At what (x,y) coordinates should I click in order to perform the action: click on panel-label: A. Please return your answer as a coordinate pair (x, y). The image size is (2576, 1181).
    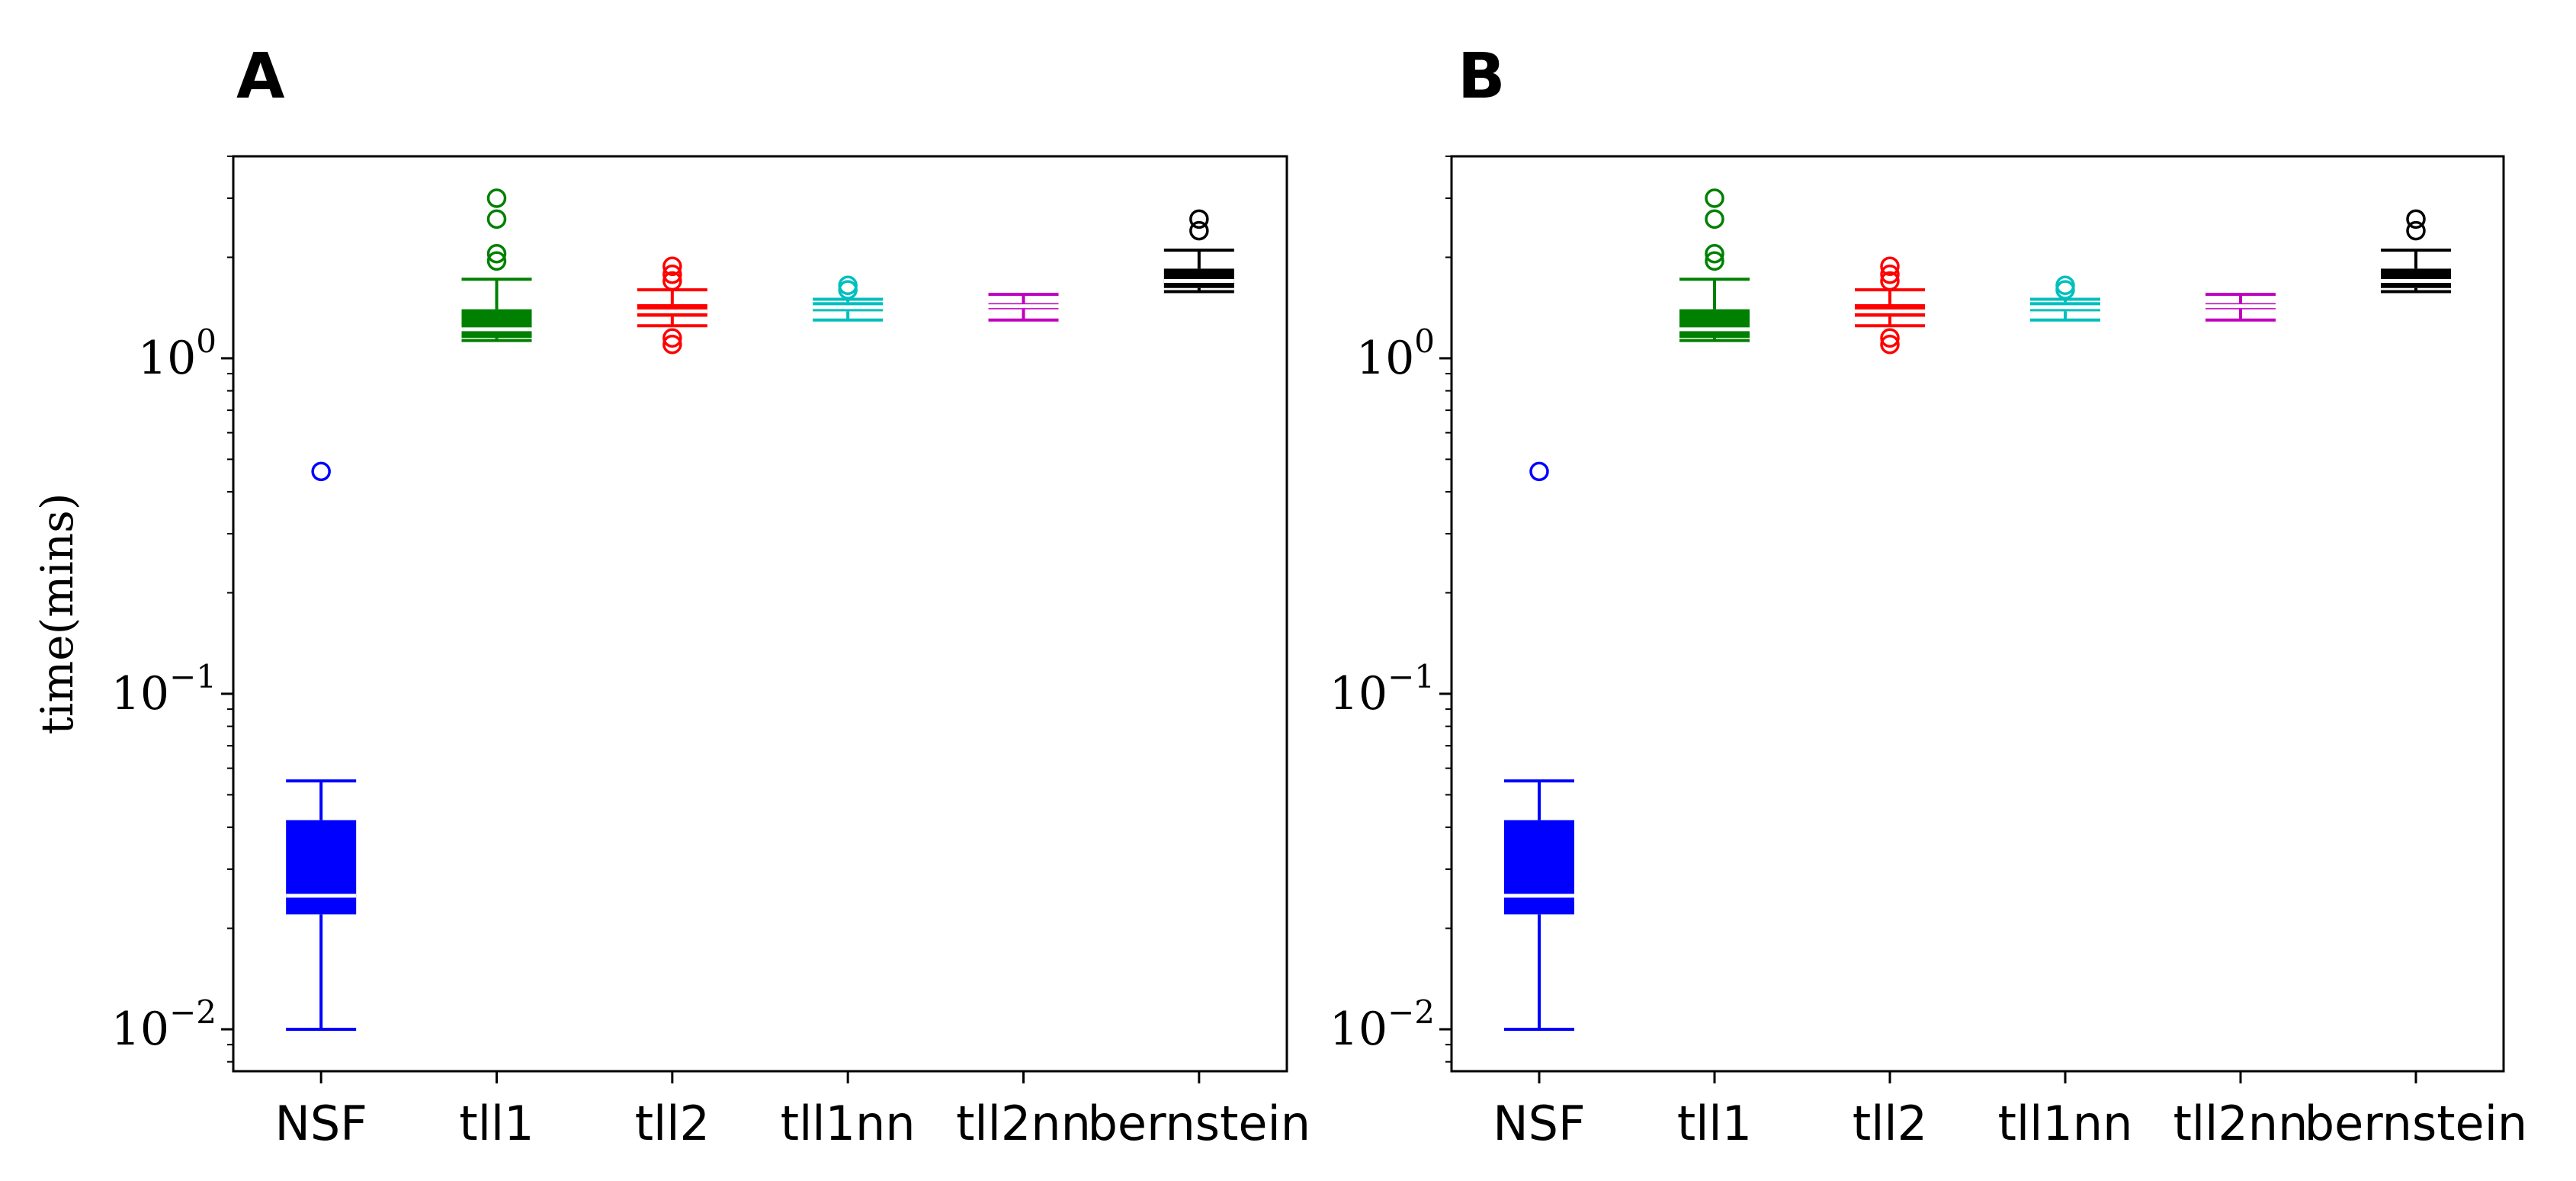
    Looking at the image, I should click on (260, 76).